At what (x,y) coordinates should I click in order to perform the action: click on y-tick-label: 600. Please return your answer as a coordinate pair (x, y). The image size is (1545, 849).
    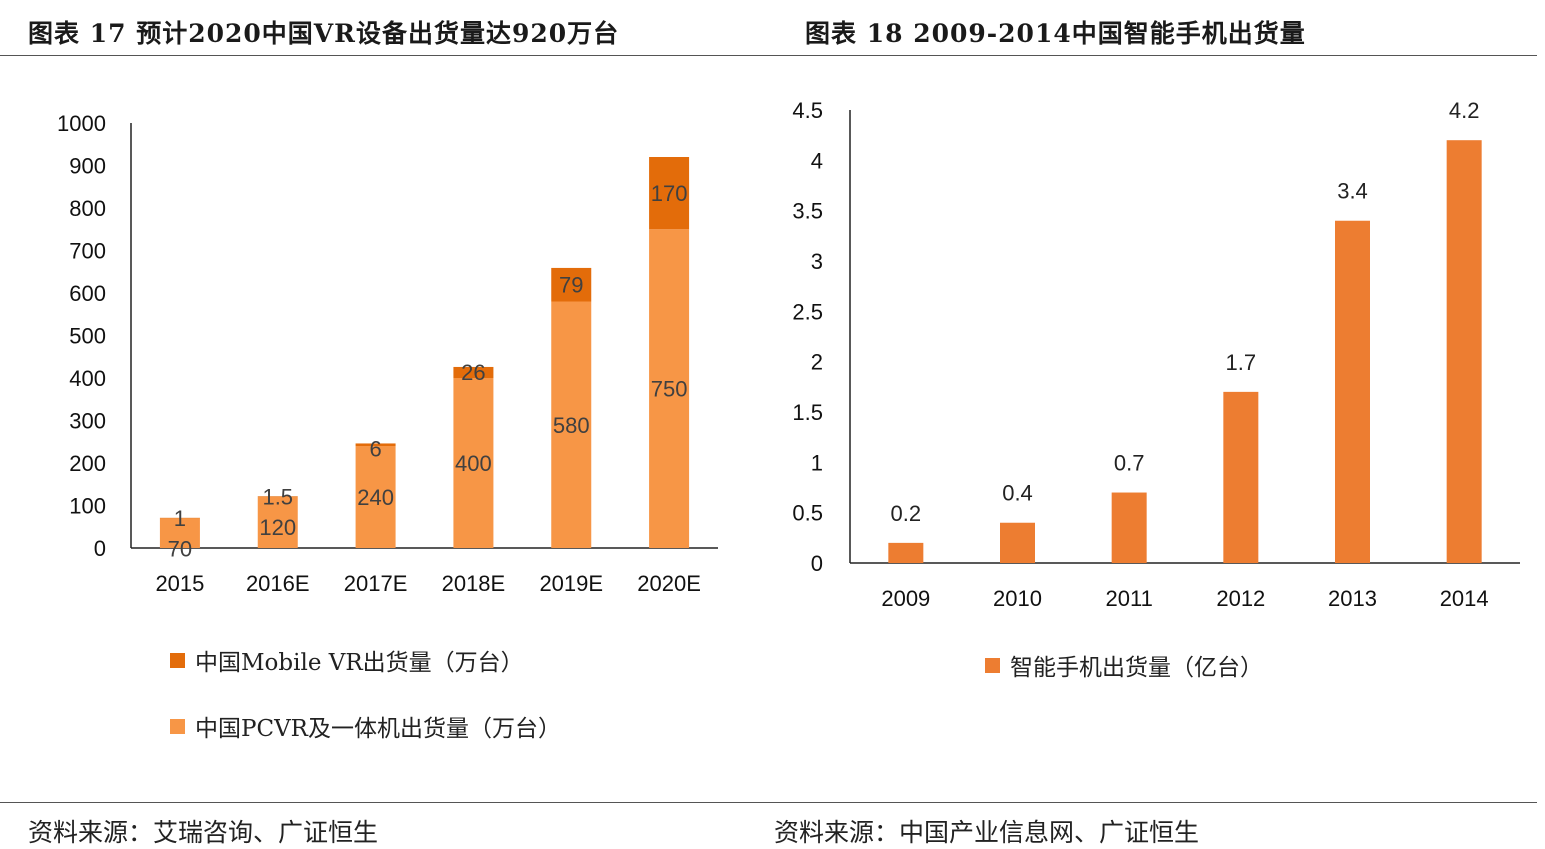
    Looking at the image, I should click on (87, 293).